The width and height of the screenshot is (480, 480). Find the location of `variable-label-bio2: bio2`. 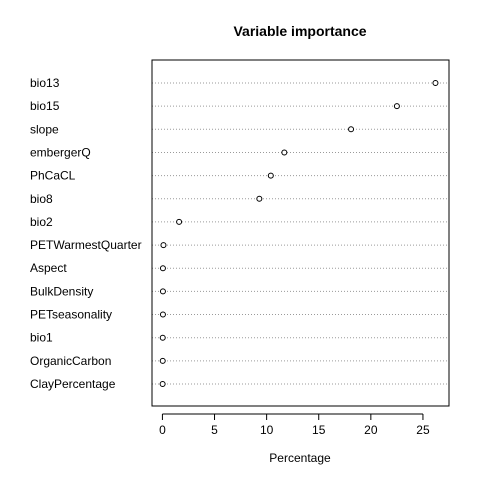

variable-label-bio2: bio2 is located at coordinates (41, 222).